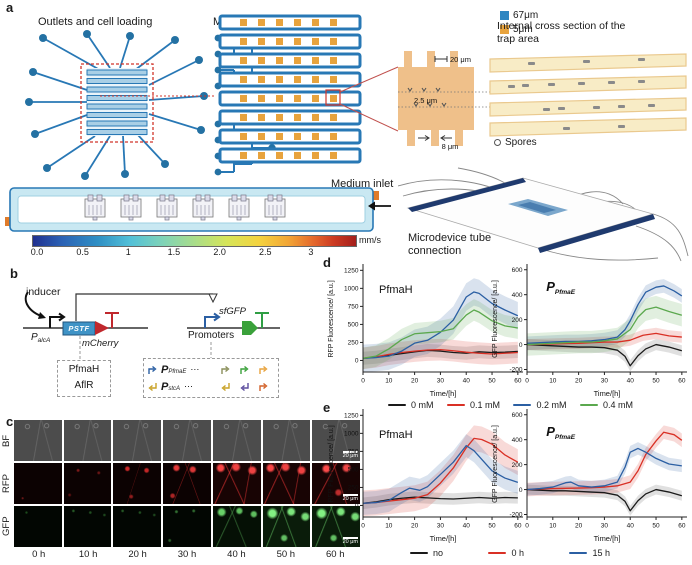 Image resolution: width=692 pixels, height=565 pixels. What do you see at coordinates (84, 369) in the screenshot?
I see `tf-pfmah: PfmaH` at bounding box center [84, 369].